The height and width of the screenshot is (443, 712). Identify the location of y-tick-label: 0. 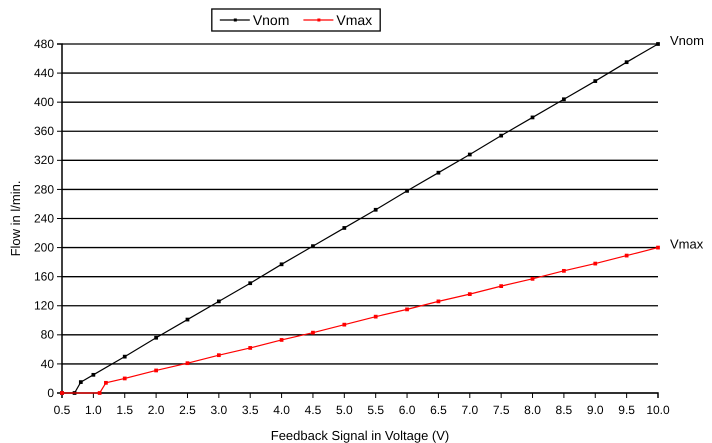
(50, 393).